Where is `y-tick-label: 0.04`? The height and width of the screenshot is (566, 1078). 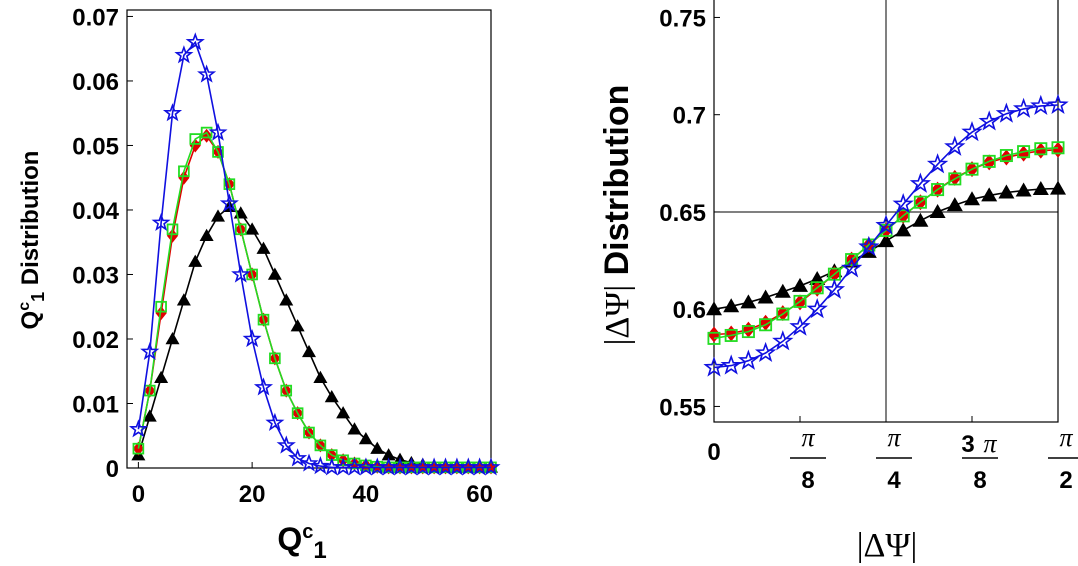 y-tick-label: 0.04 is located at coordinates (95, 211).